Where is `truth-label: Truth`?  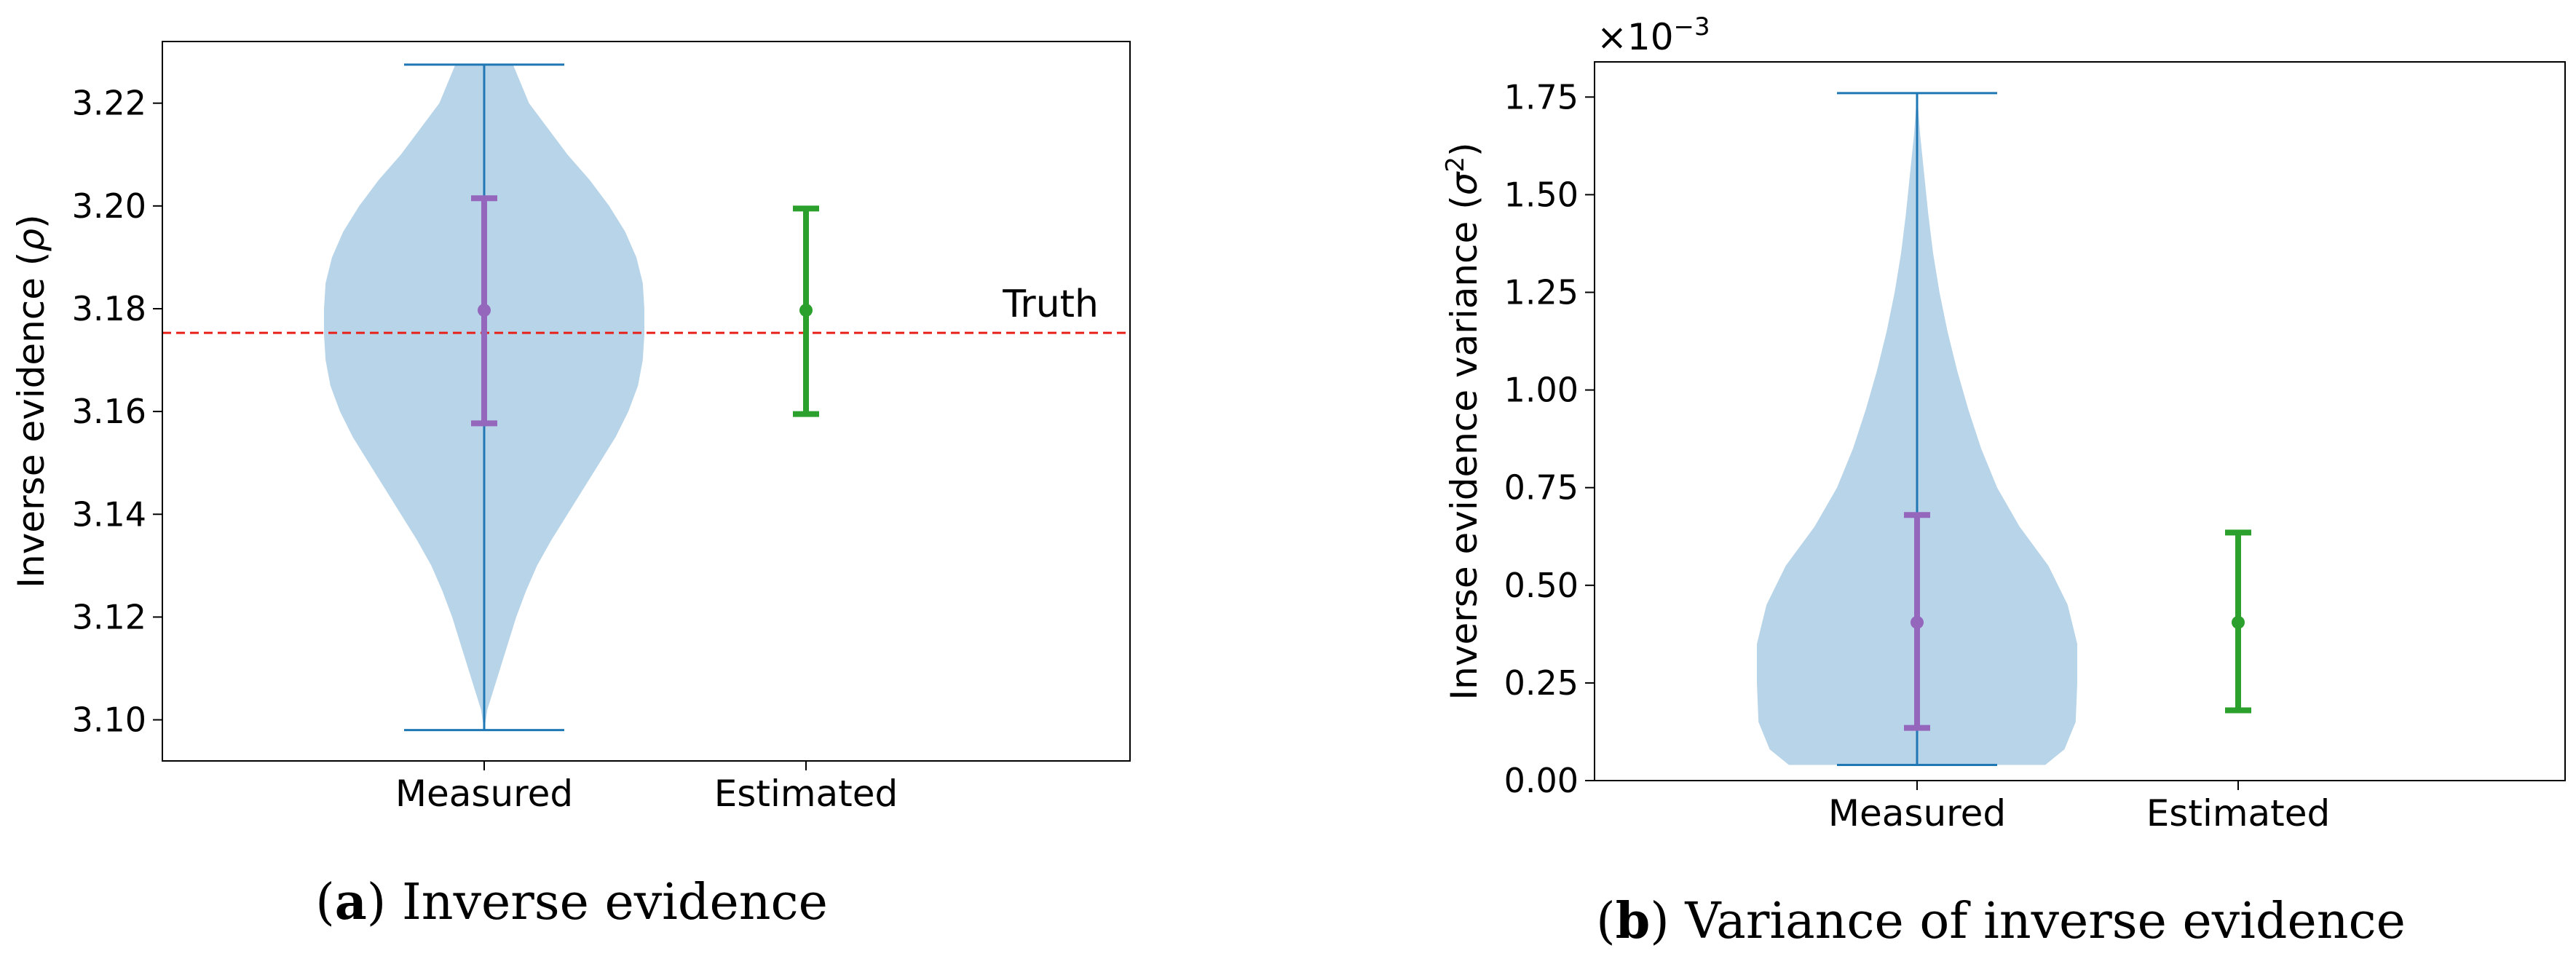 truth-label: Truth is located at coordinates (1050, 304).